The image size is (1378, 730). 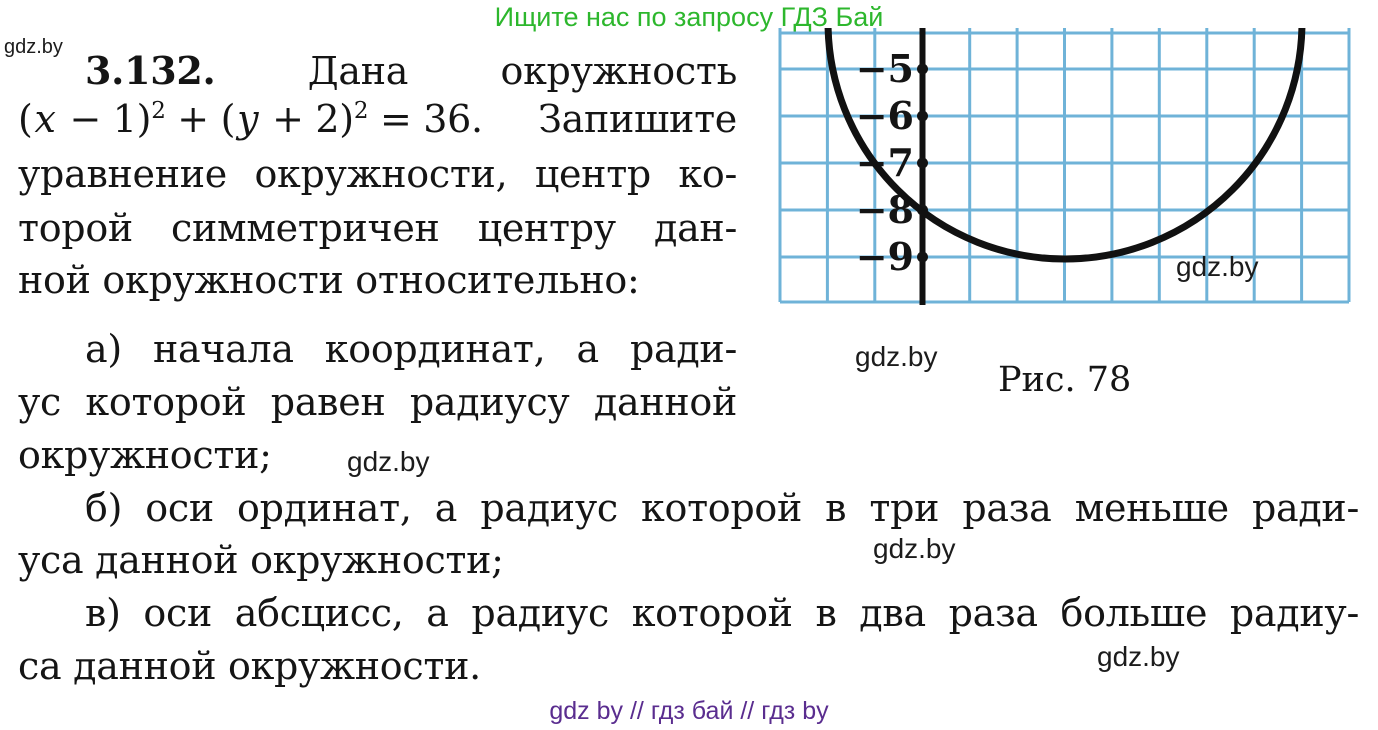 I want to click on math-segment: x, so click(x=45, y=119).